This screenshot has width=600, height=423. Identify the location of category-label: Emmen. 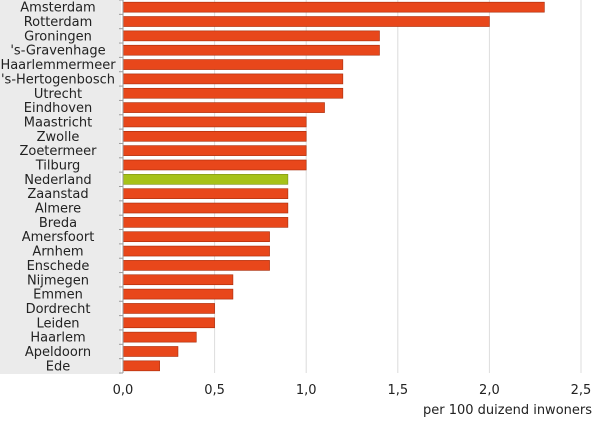
(58, 295).